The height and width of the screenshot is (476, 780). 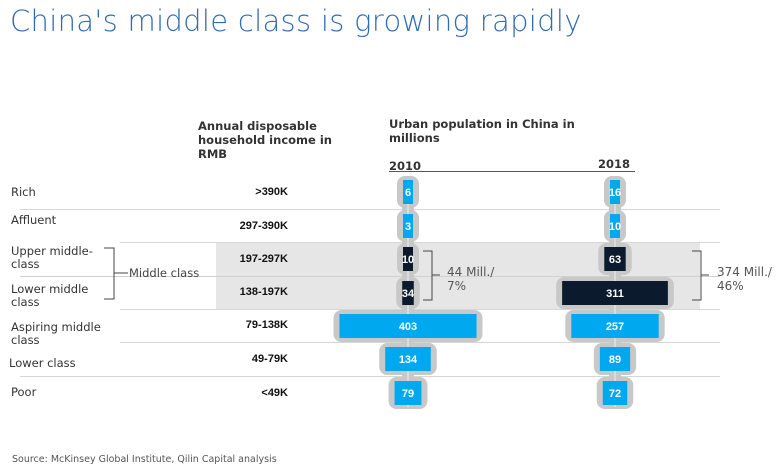 I want to click on income-lower-class: 49-79K, so click(x=269, y=359).